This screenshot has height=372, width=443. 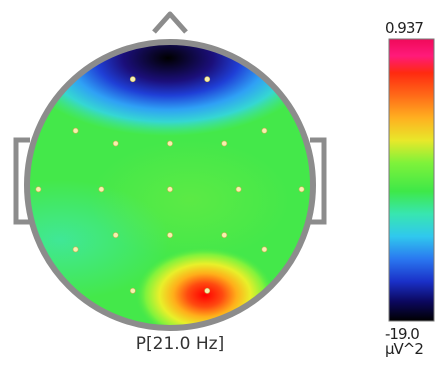 I want to click on right-ear, so click(x=318, y=181).